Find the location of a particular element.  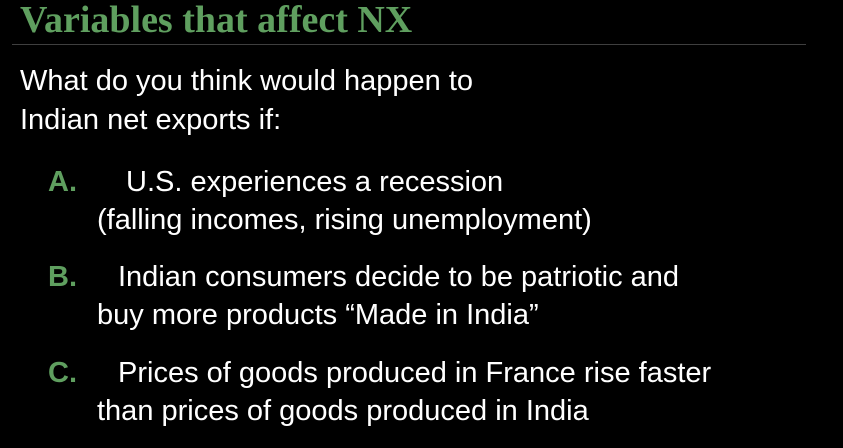

slide-title: Variables that affect NX is located at coordinates (216, 20).